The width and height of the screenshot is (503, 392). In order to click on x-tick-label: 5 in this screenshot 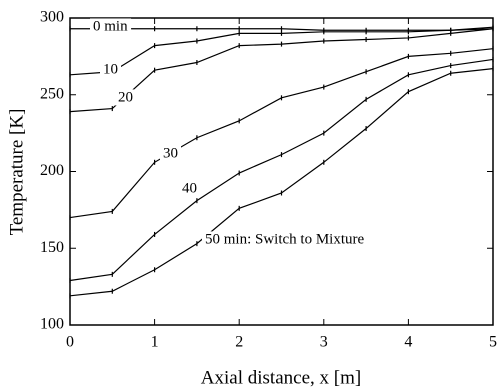, I will do `click(493, 342)`.